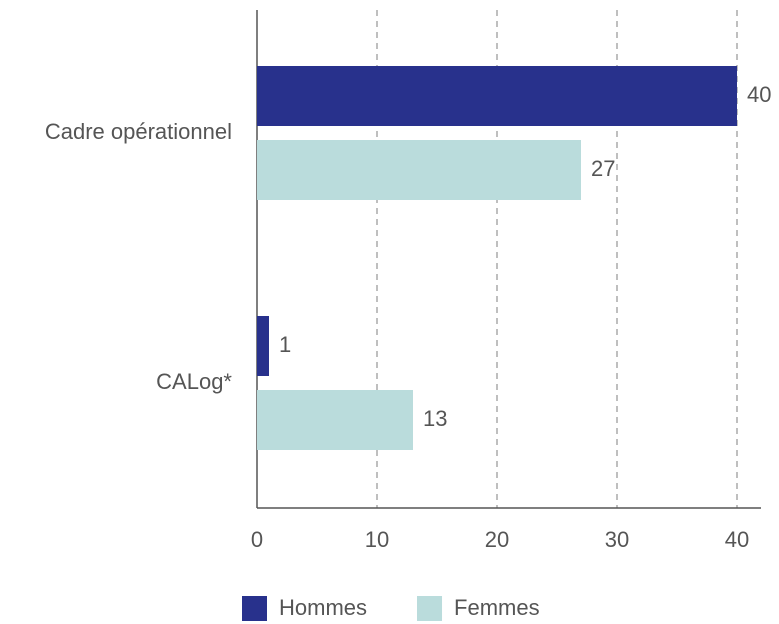  I want to click on value-label: 1, so click(285, 344).